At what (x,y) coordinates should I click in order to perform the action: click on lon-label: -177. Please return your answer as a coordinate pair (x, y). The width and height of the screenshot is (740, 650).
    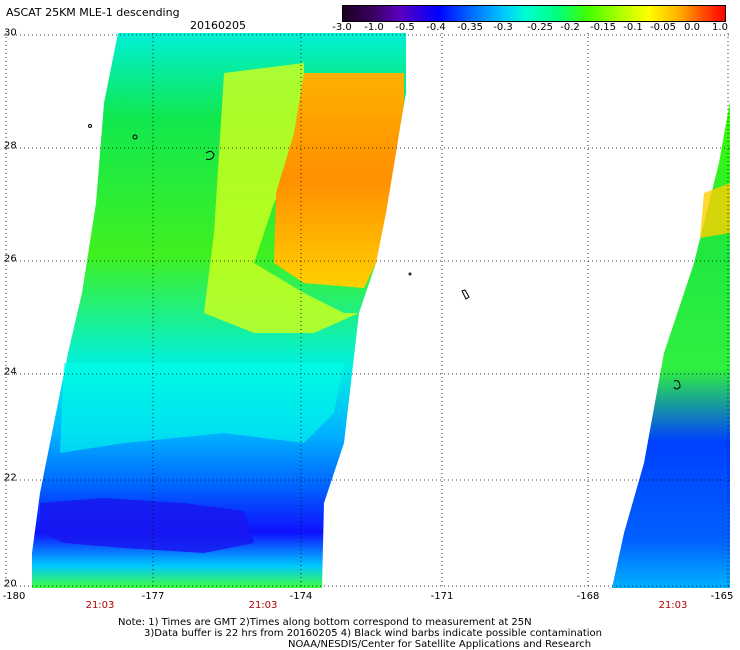
    Looking at the image, I should click on (153, 596).